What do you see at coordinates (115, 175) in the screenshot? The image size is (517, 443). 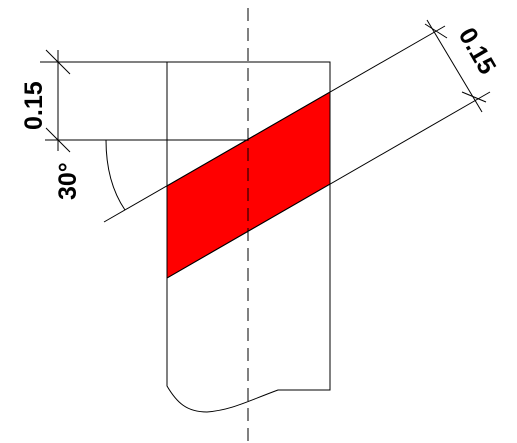 I see `angle-arc` at bounding box center [115, 175].